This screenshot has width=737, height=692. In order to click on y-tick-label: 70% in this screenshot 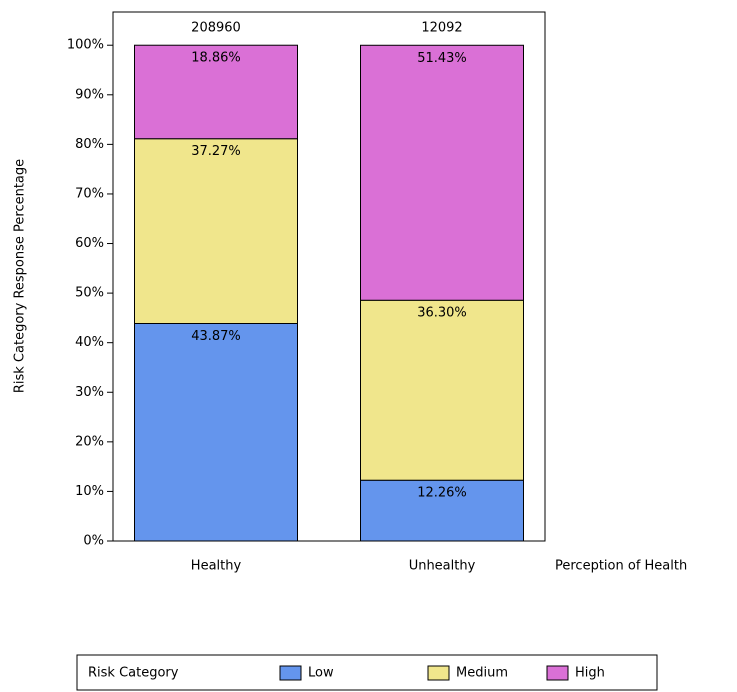, I will do `click(89, 193)`.